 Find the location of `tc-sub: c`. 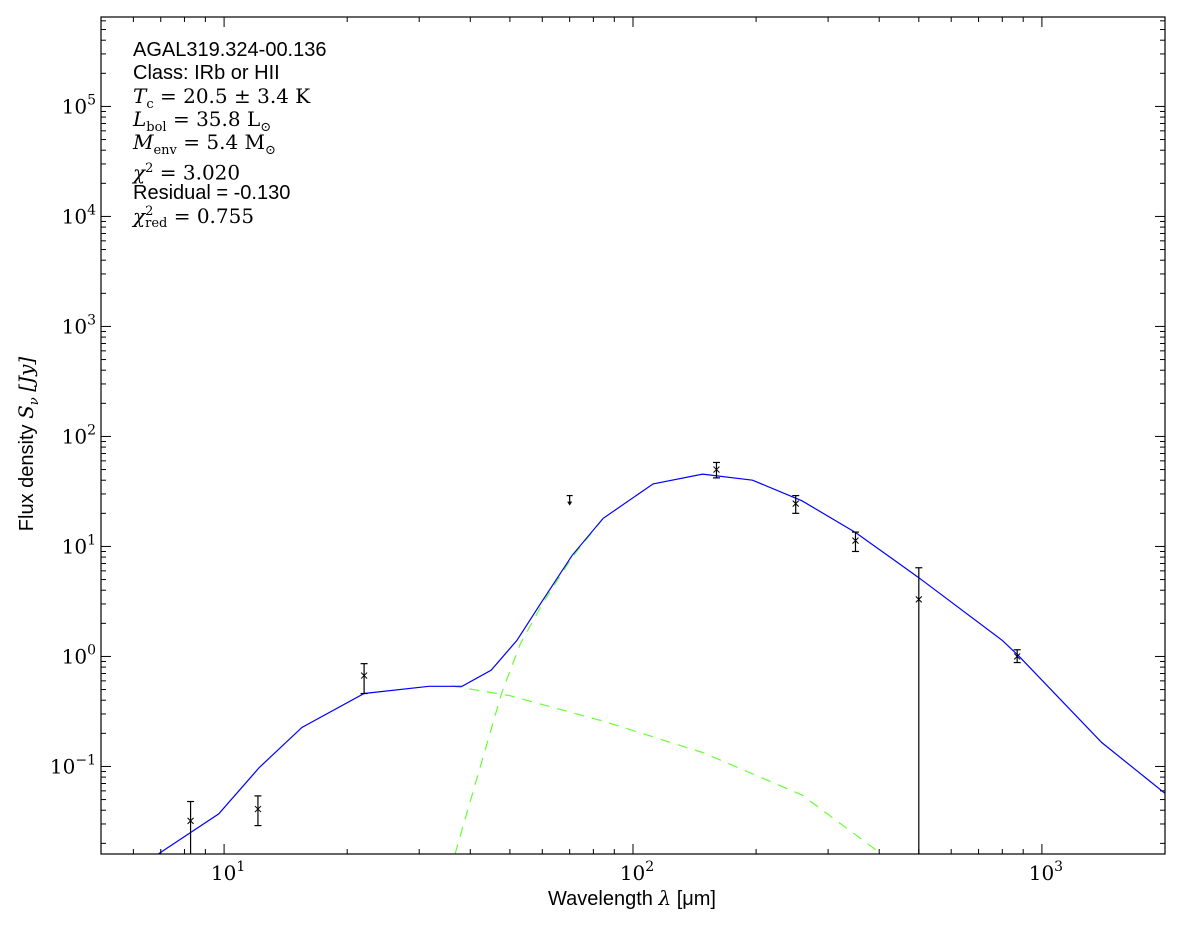

tc-sub: c is located at coordinates (150, 104).